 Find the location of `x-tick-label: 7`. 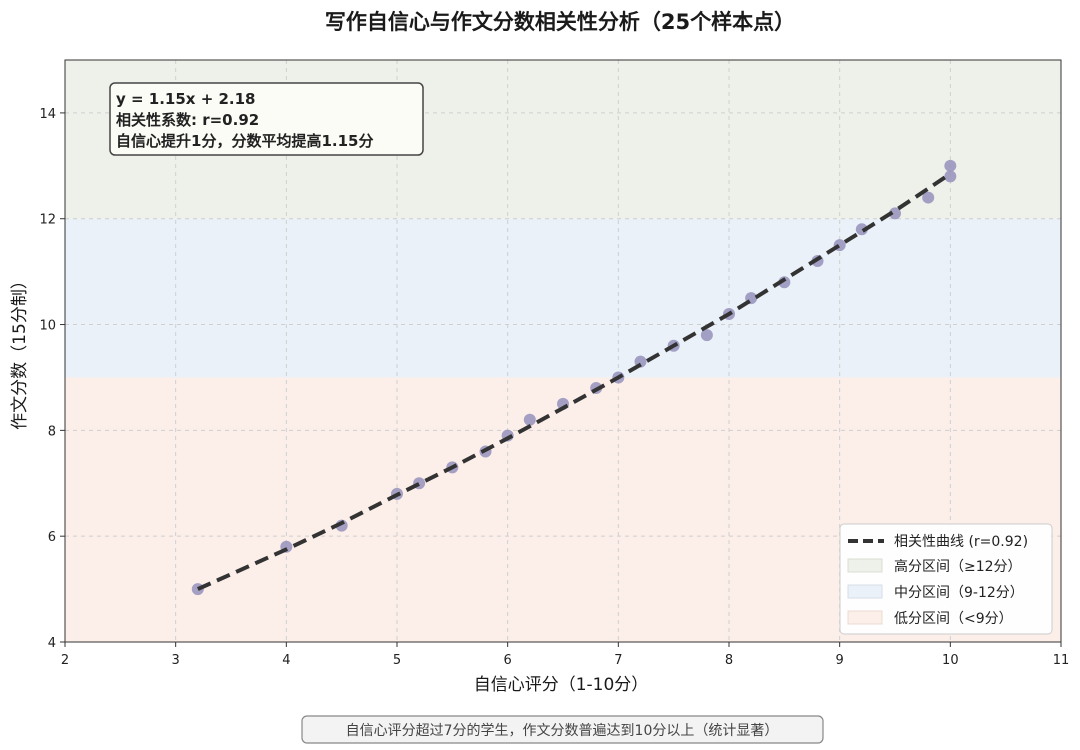

x-tick-label: 7 is located at coordinates (618, 660).